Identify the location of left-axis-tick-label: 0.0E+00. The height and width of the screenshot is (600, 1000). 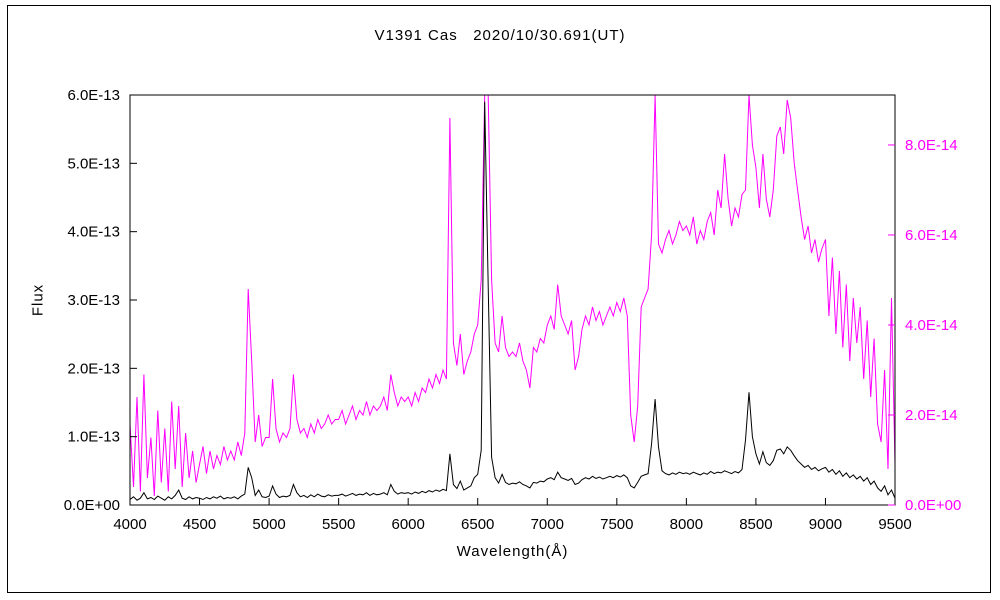
(92, 505).